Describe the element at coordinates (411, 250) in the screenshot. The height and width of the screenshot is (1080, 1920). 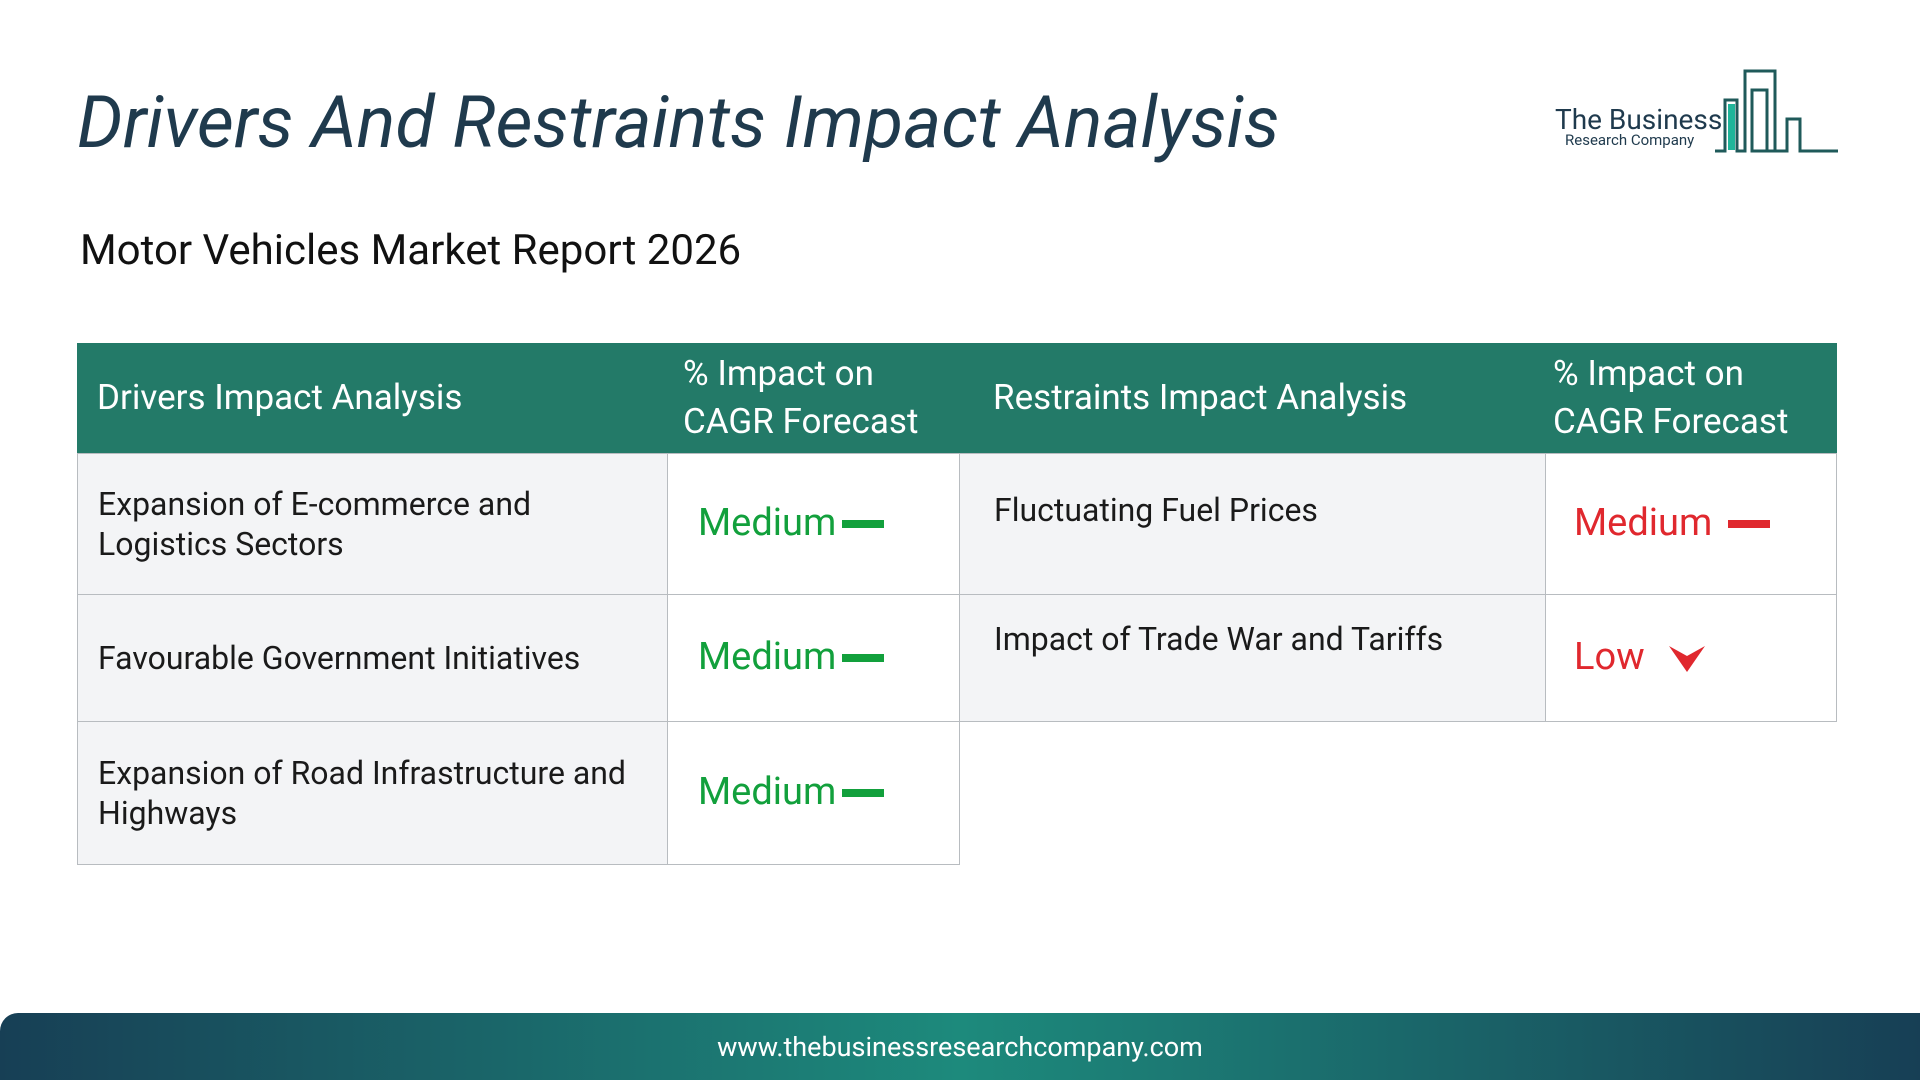
I see `subtitle: Motor Vehicles Market Report 2026` at that location.